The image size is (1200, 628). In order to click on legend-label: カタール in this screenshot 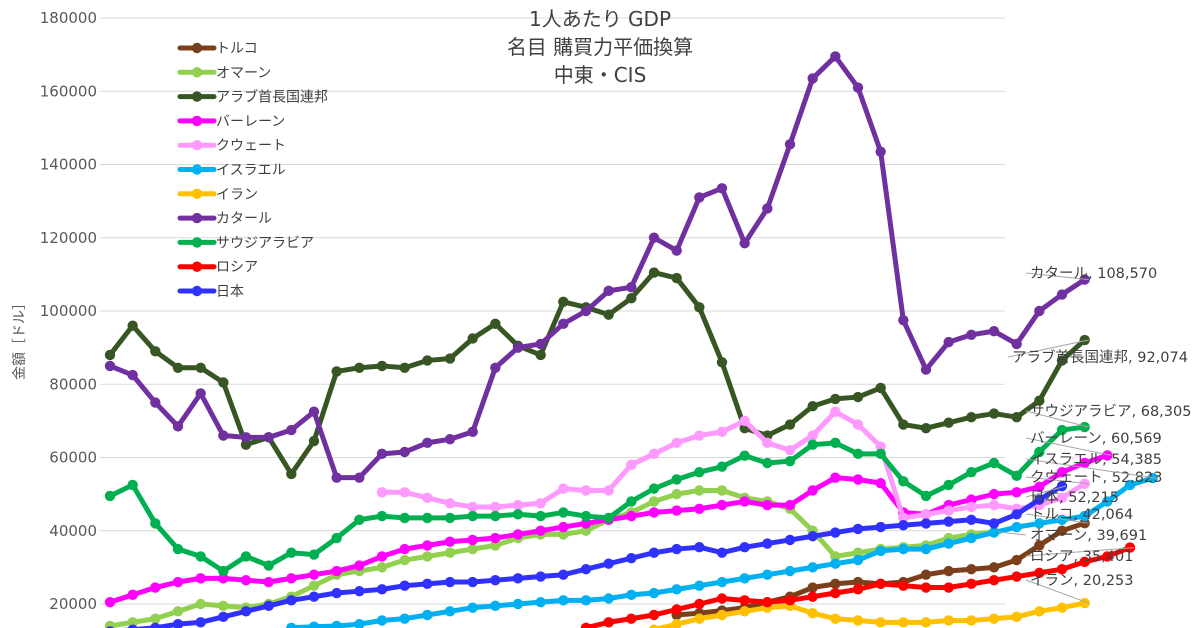, I will do `click(244, 219)`.